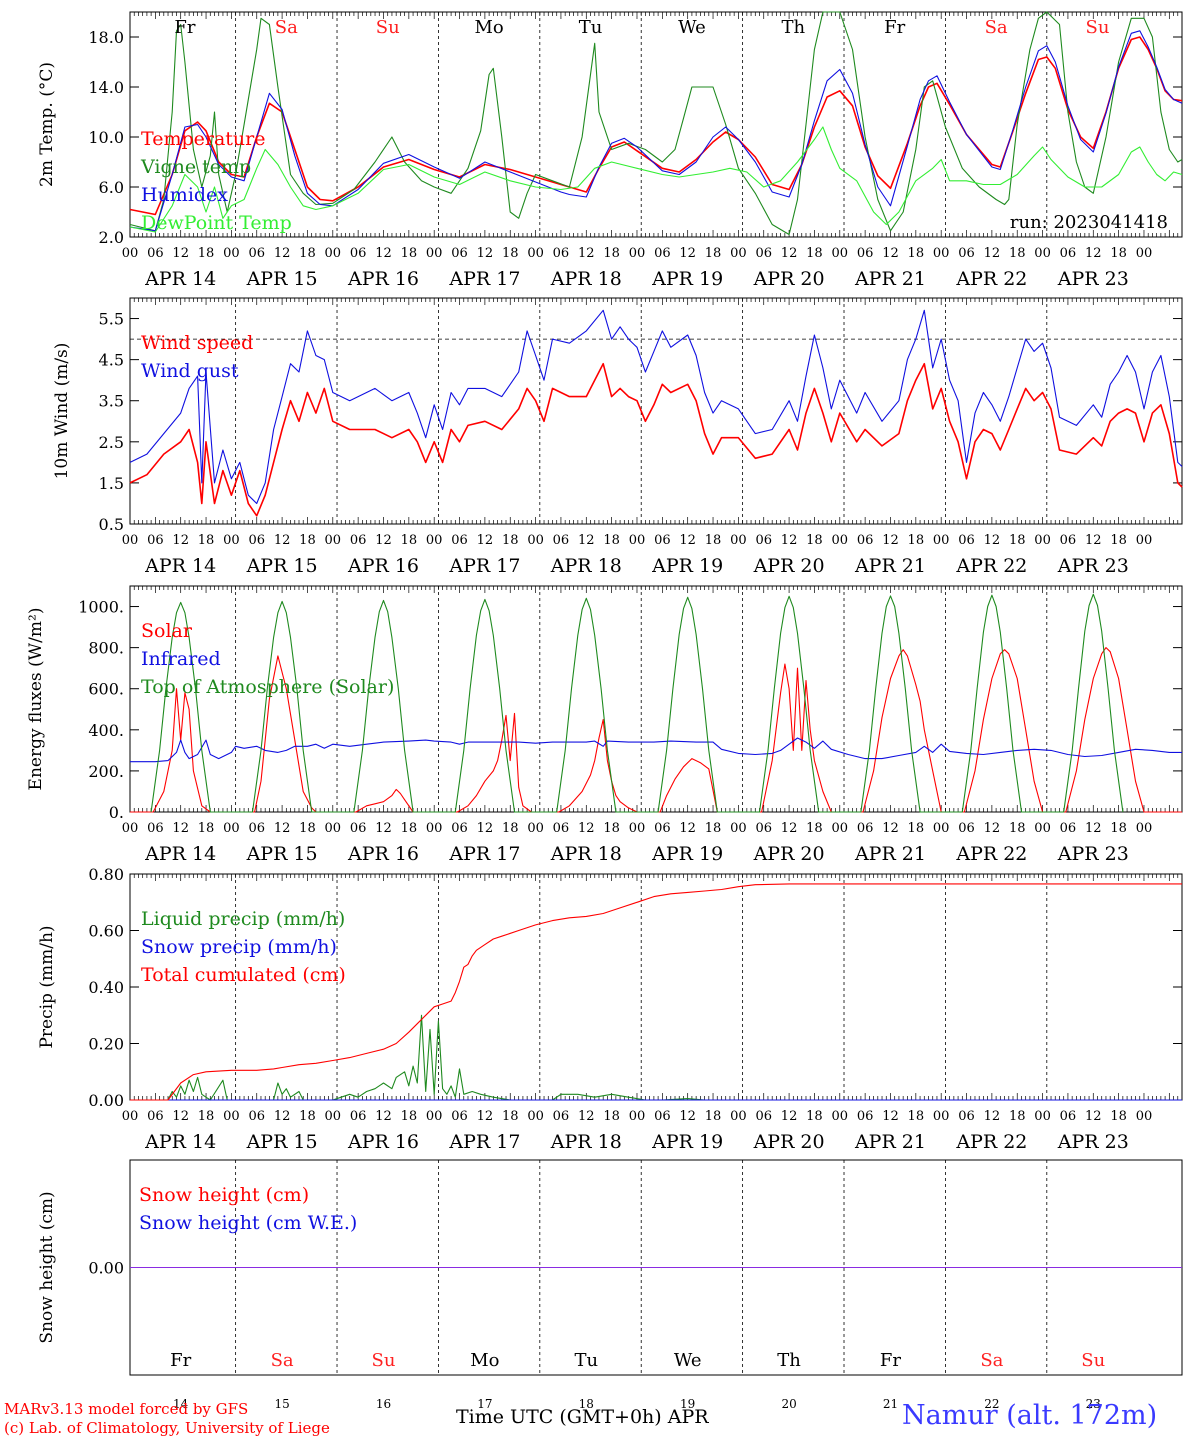  Describe the element at coordinates (687, 1404) in the screenshot. I see `x-day-number: 19` at that location.